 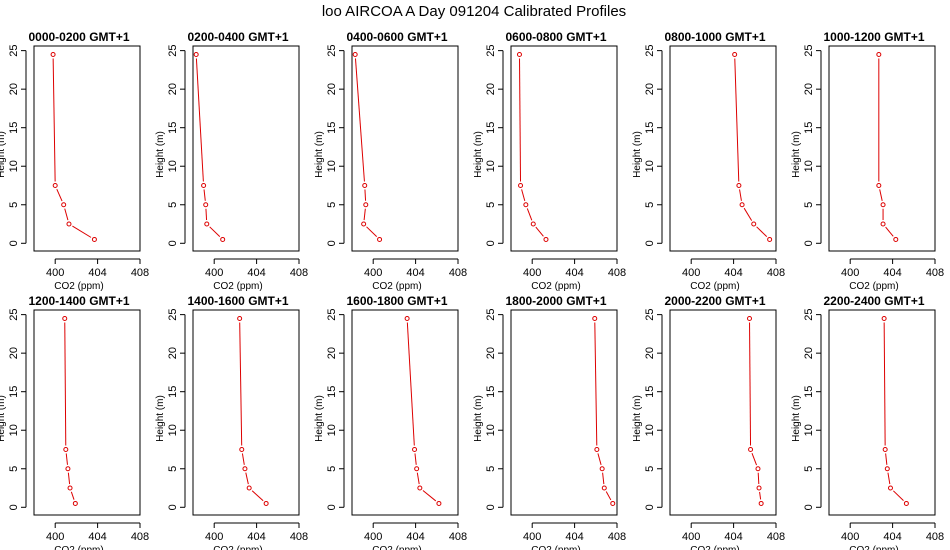 What do you see at coordinates (555, 301) in the screenshot?
I see `panel-title: 1800-2000 GMT+1` at bounding box center [555, 301].